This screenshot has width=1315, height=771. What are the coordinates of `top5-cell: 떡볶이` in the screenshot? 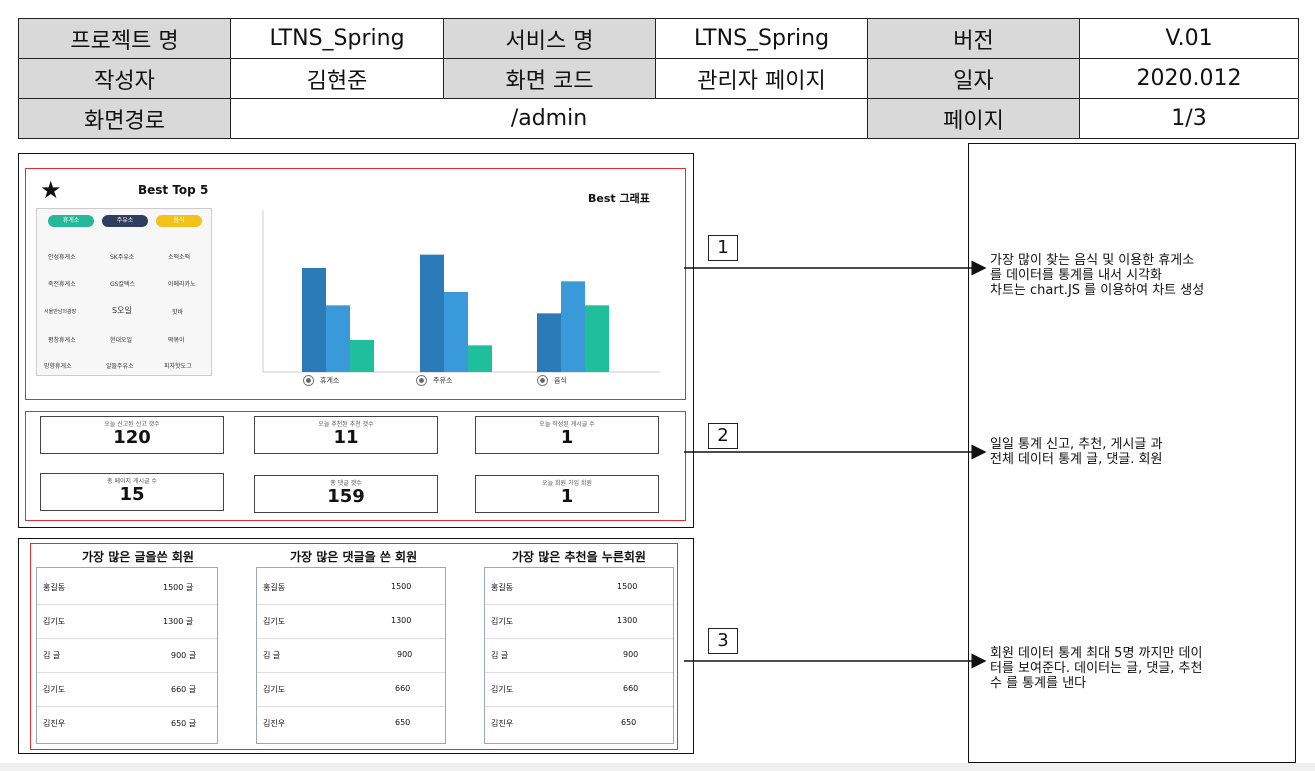 It's located at (176, 340).